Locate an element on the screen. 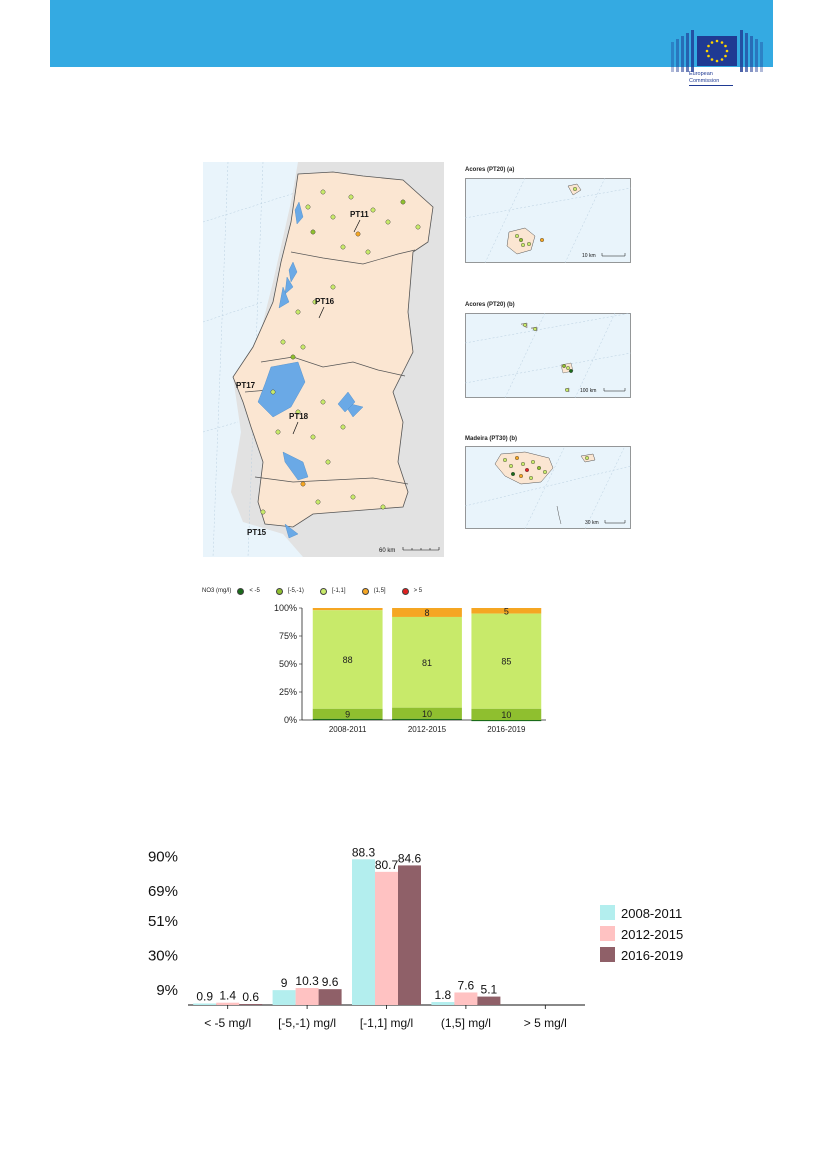 The height and width of the screenshot is (1169, 827). eu-stars is located at coordinates (717, 51).